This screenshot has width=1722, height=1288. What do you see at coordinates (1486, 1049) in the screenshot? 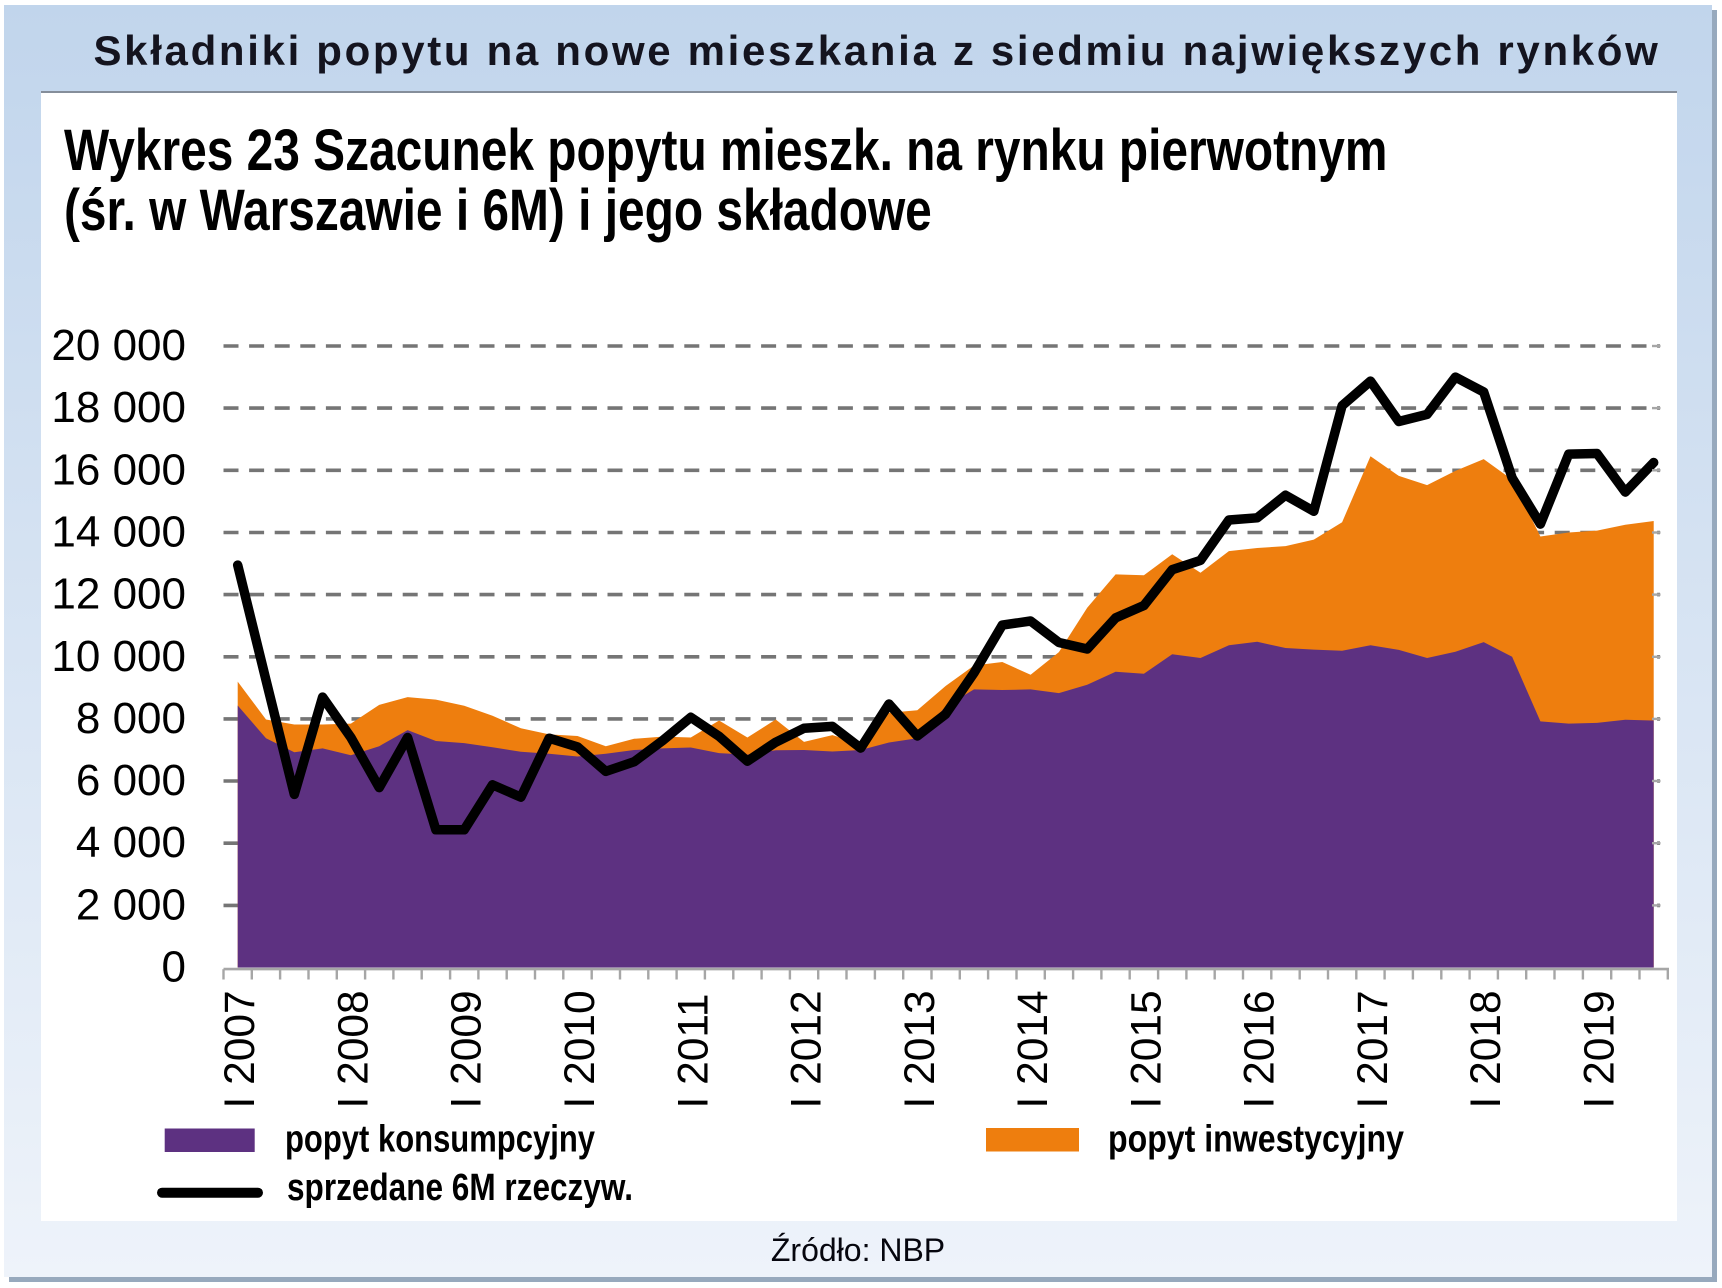
I see `svg-text: I 2018` at bounding box center [1486, 1049].